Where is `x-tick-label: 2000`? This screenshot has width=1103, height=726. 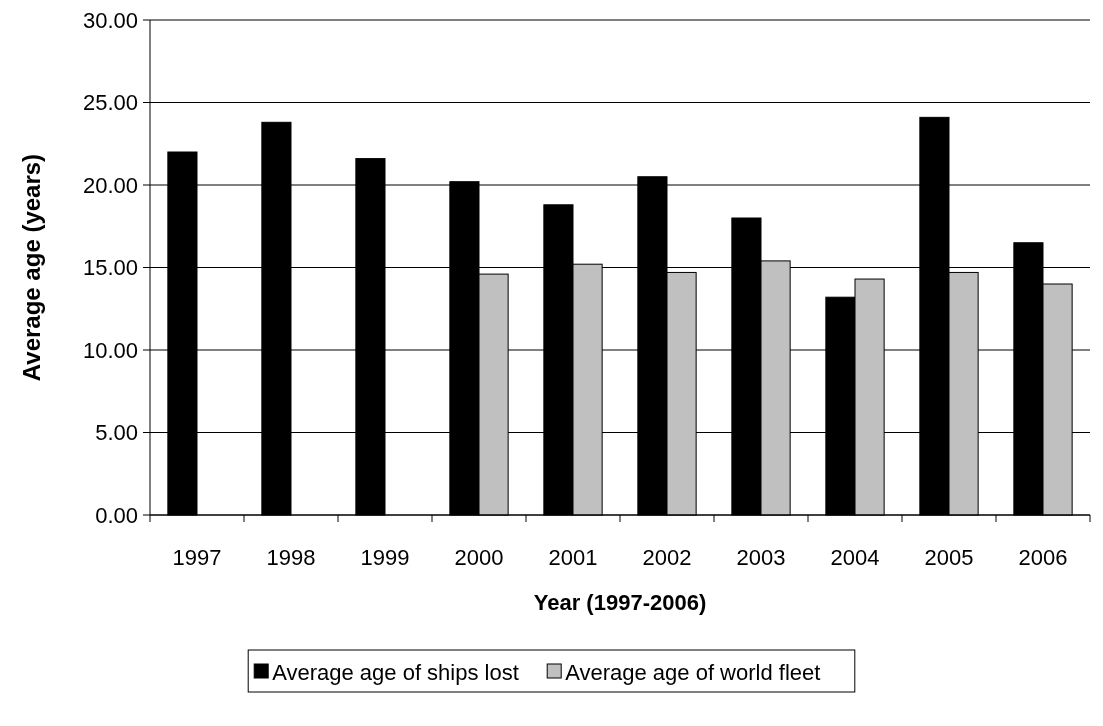 x-tick-label: 2000 is located at coordinates (479, 557).